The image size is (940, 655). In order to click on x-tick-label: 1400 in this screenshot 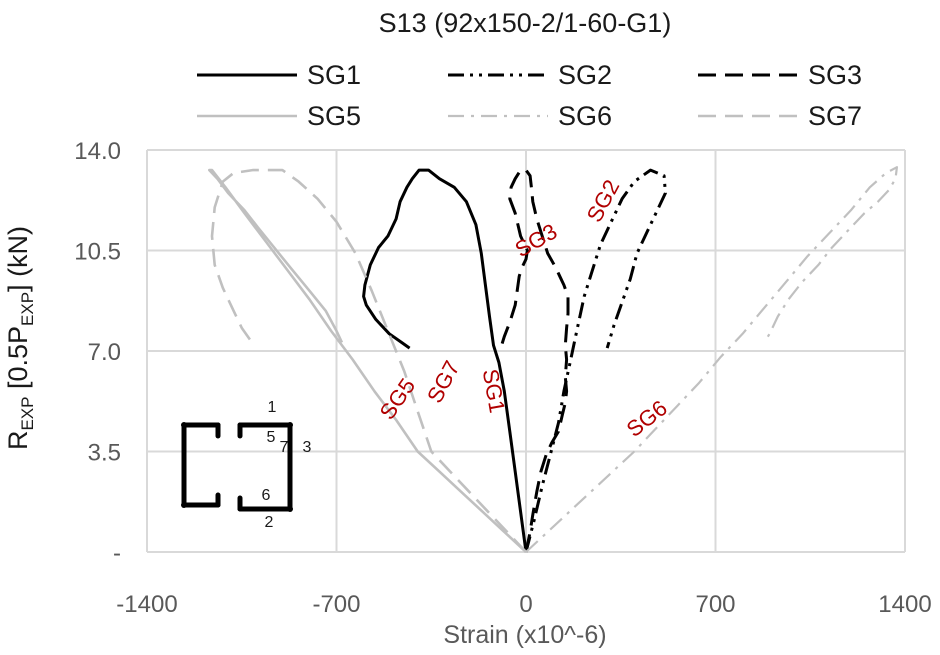, I will do `click(904, 604)`.